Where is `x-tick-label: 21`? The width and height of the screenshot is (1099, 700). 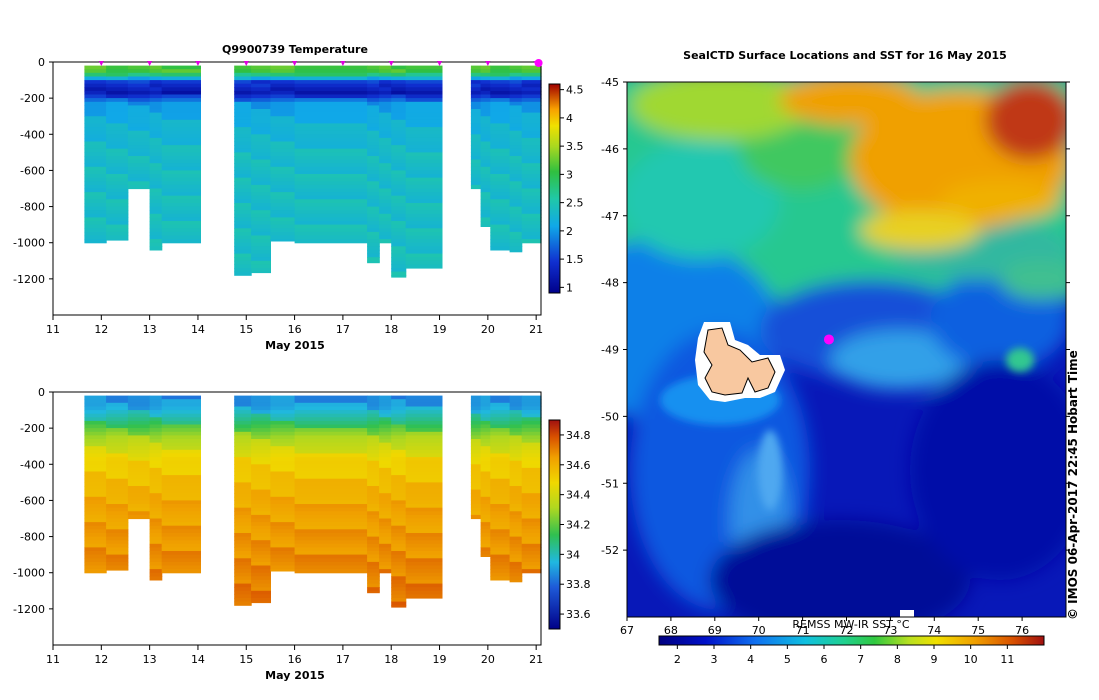 x-tick-label: 21 is located at coordinates (536, 329).